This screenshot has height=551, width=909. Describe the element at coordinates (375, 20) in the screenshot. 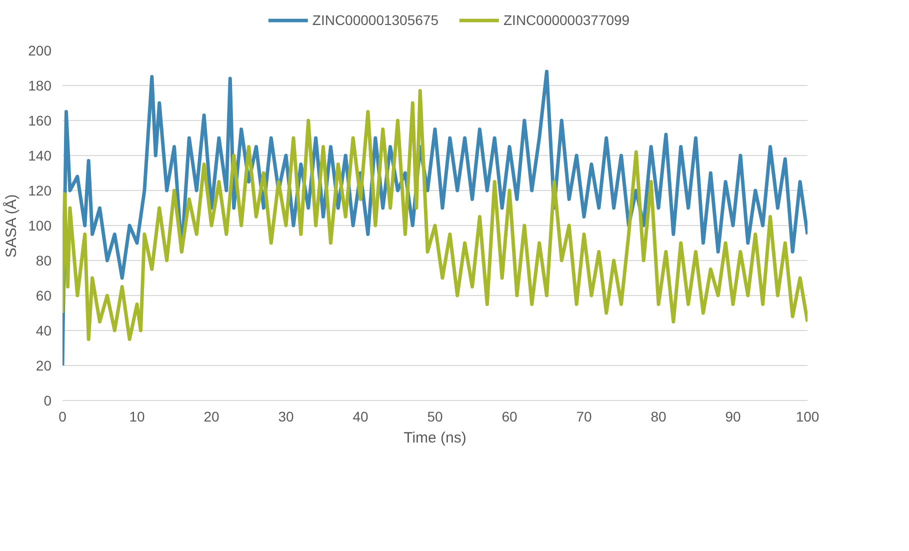

I see `legend-label: ZINC000001305675` at that location.